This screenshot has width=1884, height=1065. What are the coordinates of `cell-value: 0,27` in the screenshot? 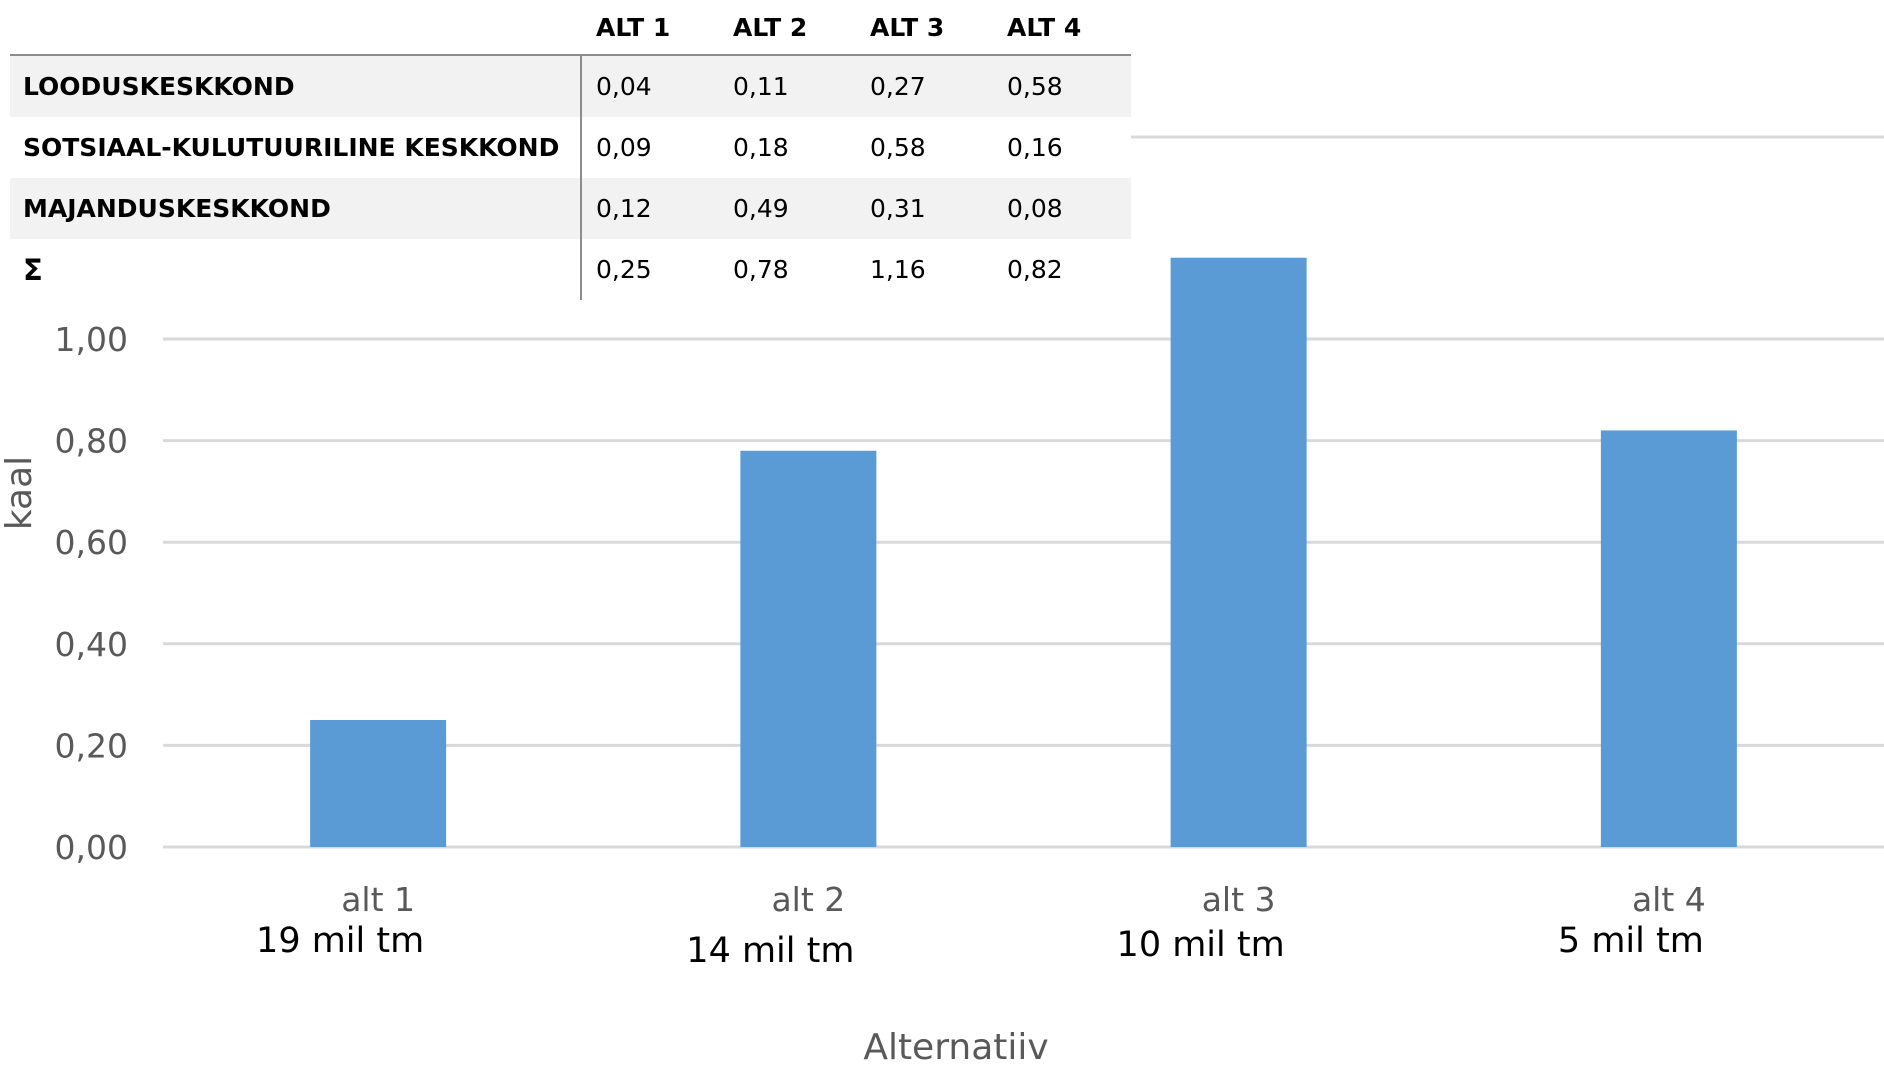 It's located at (898, 86).